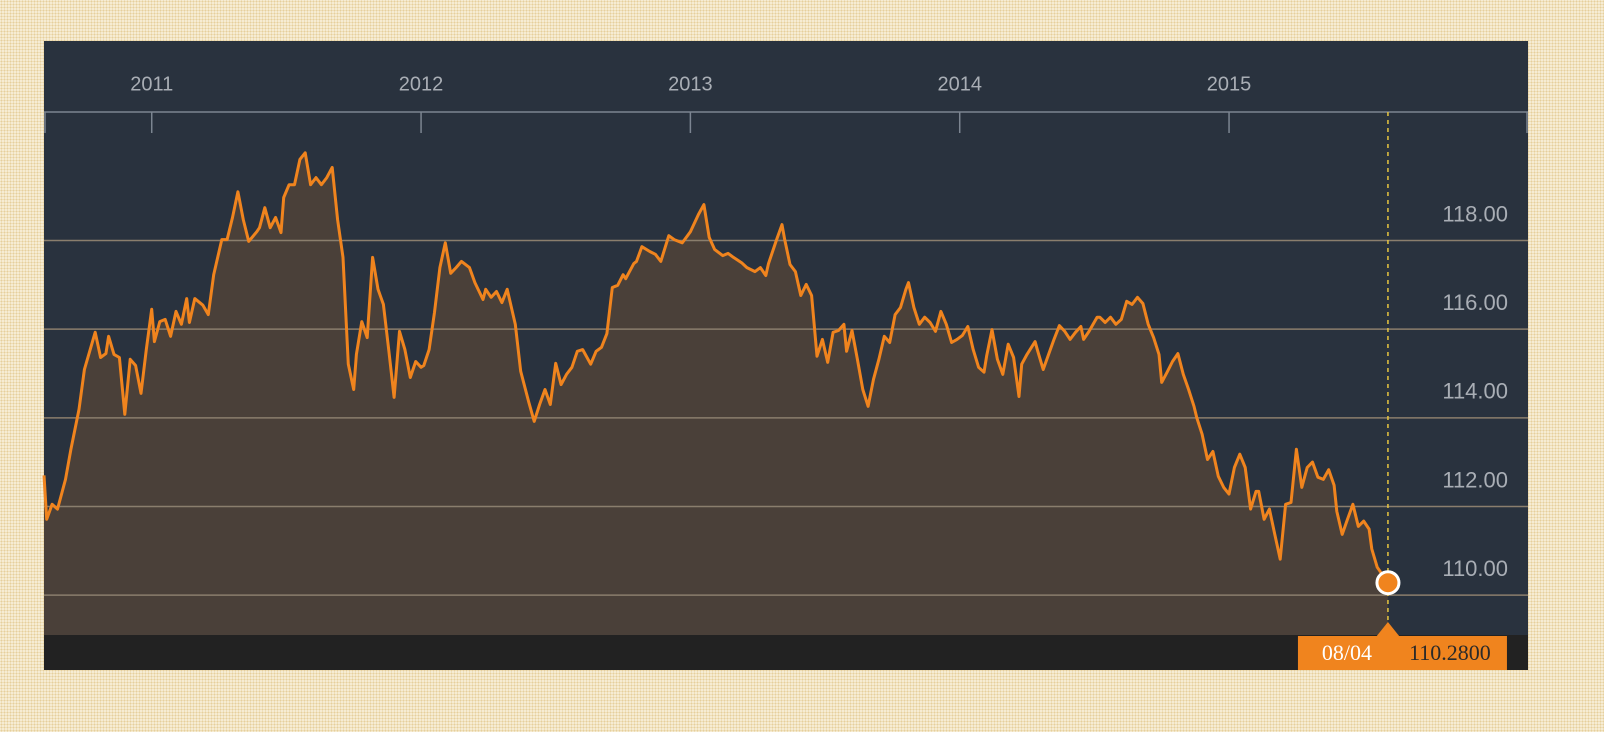 This screenshot has height=732, width=1604. What do you see at coordinates (1347, 652) in the screenshot?
I see `tooltip-date: 08/04` at bounding box center [1347, 652].